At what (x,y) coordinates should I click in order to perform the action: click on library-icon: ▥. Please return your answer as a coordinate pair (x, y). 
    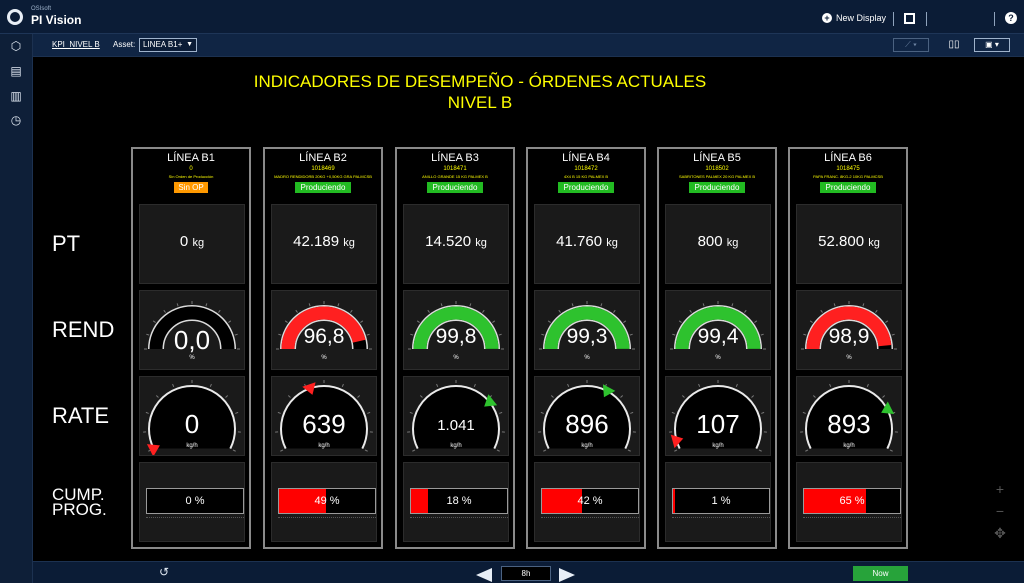
    Looking at the image, I should click on (16, 96).